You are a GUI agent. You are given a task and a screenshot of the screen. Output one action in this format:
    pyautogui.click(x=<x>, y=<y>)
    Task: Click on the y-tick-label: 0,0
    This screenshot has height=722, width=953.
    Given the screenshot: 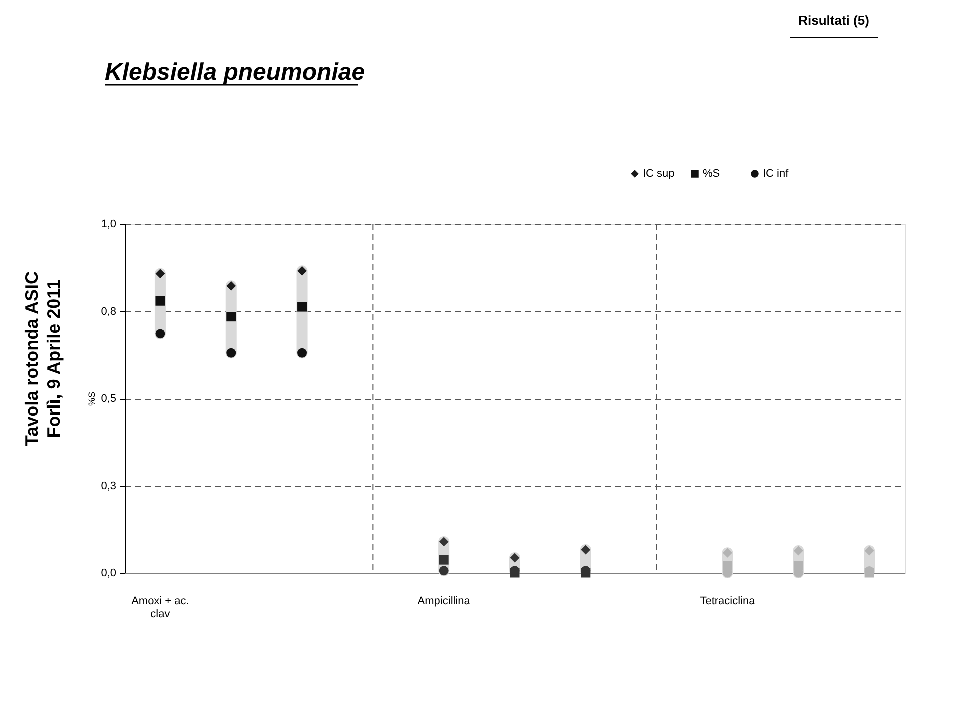 What is the action you would take?
    pyautogui.click(x=108, y=574)
    